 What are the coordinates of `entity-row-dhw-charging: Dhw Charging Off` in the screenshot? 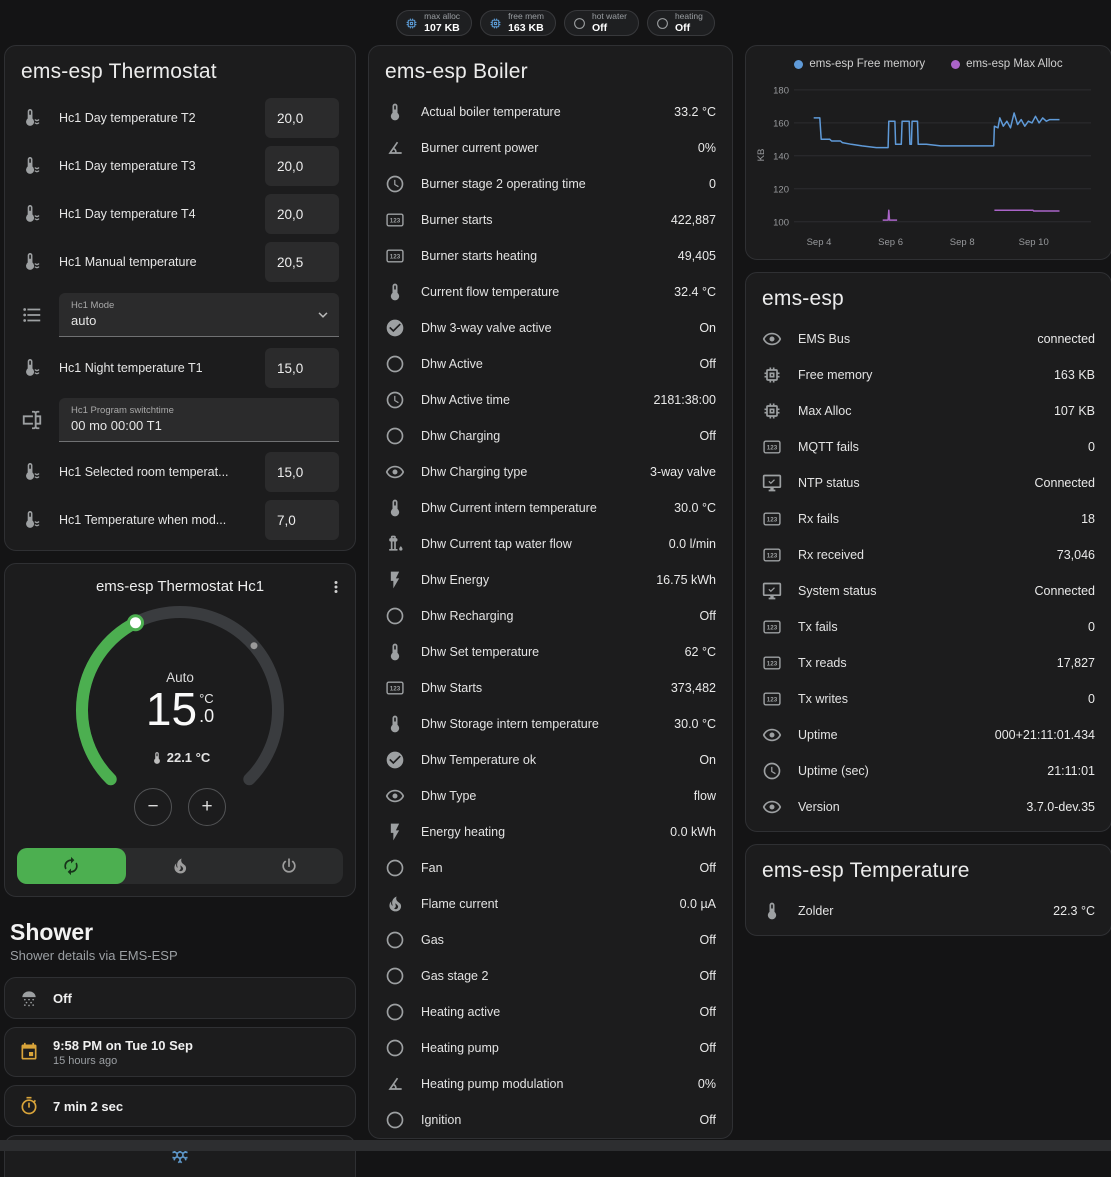 It's located at (550, 436).